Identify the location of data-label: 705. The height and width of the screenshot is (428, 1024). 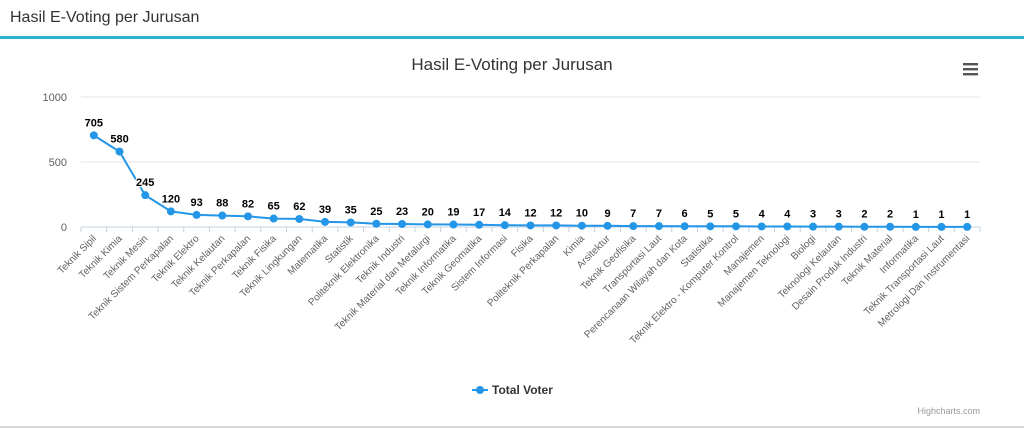
(94, 123).